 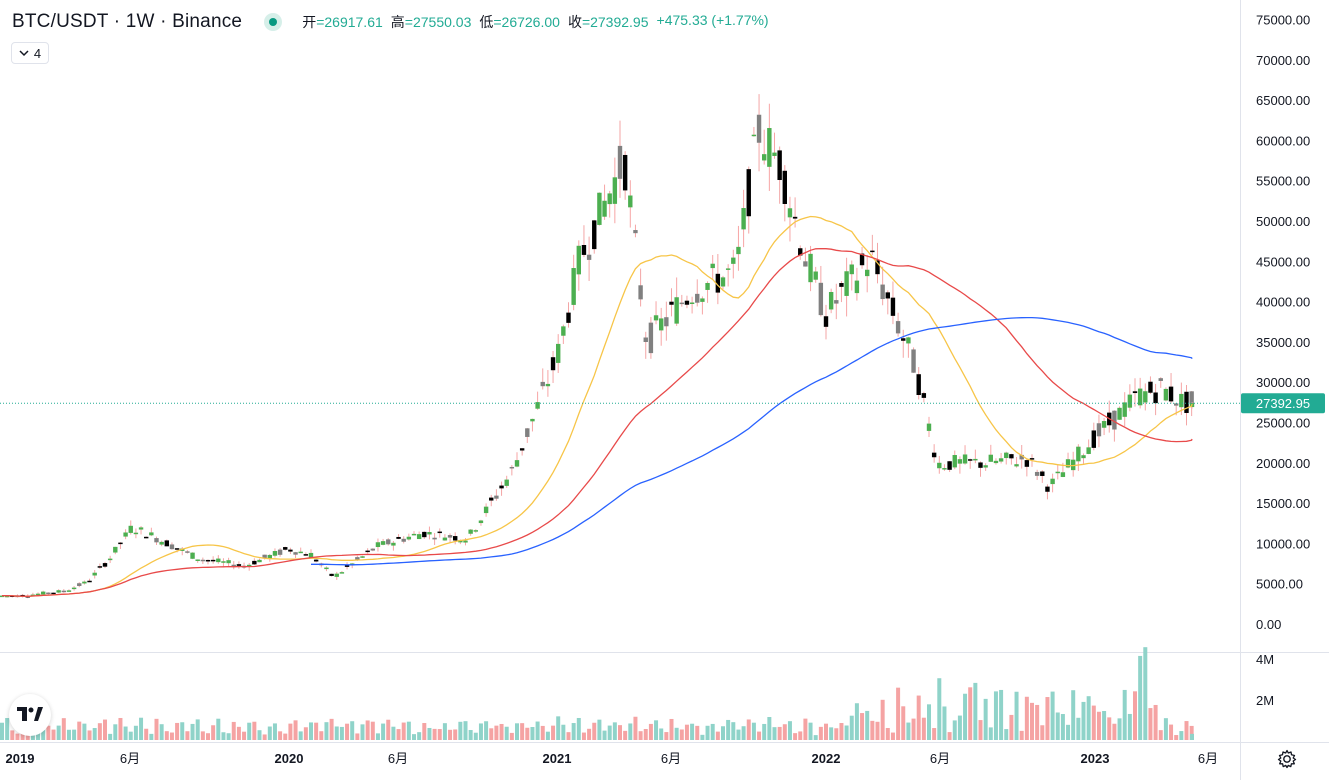 I want to click on market-status-icon, so click(x=273, y=22).